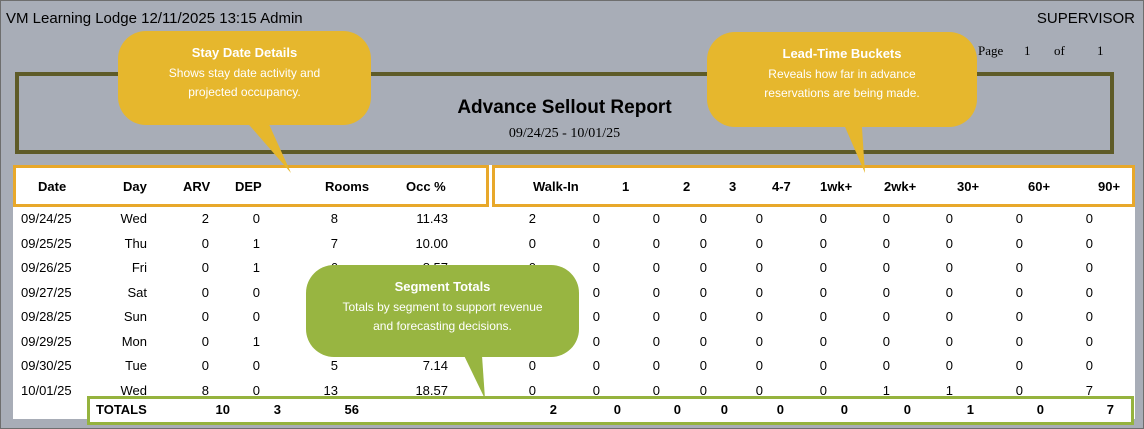 The width and height of the screenshot is (1144, 429). I want to click on cell-date: 09/30/25, so click(46, 365).